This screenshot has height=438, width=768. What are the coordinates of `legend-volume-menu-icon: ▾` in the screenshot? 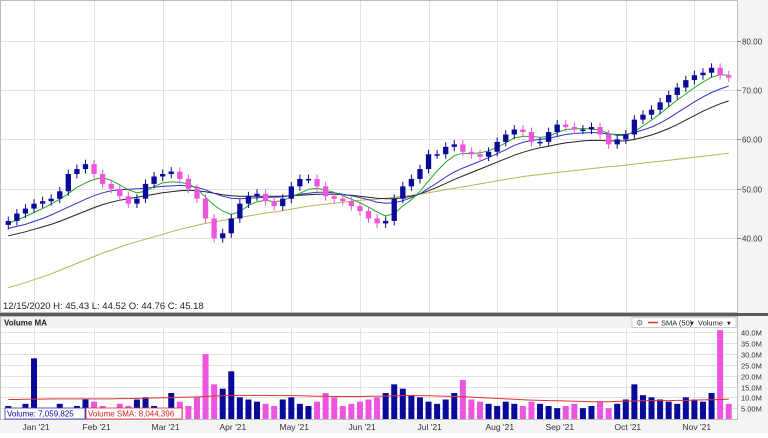 It's located at (729, 323).